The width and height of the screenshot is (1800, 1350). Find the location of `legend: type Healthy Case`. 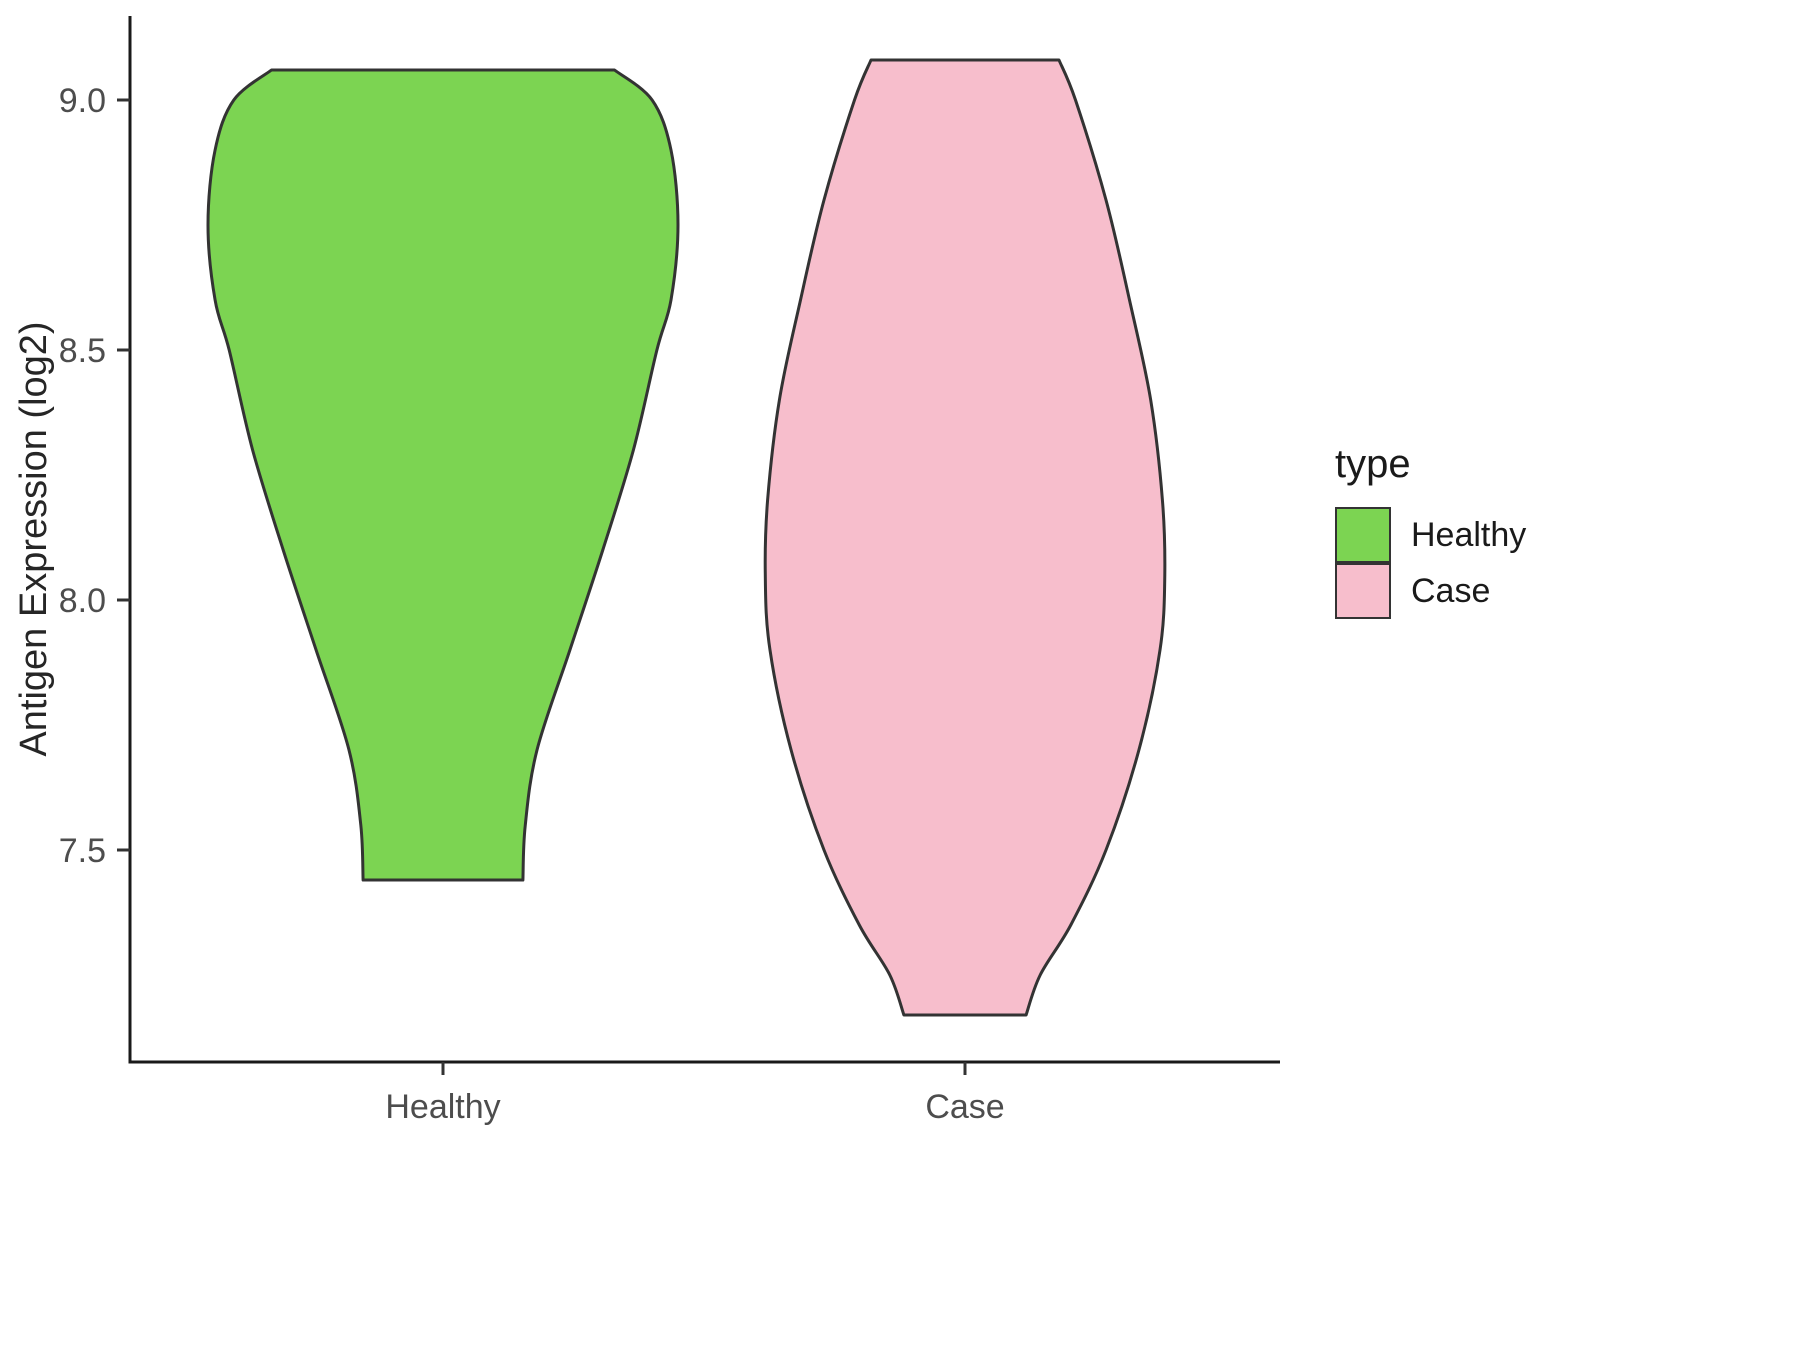

legend: type Healthy Case is located at coordinates (1430, 530).